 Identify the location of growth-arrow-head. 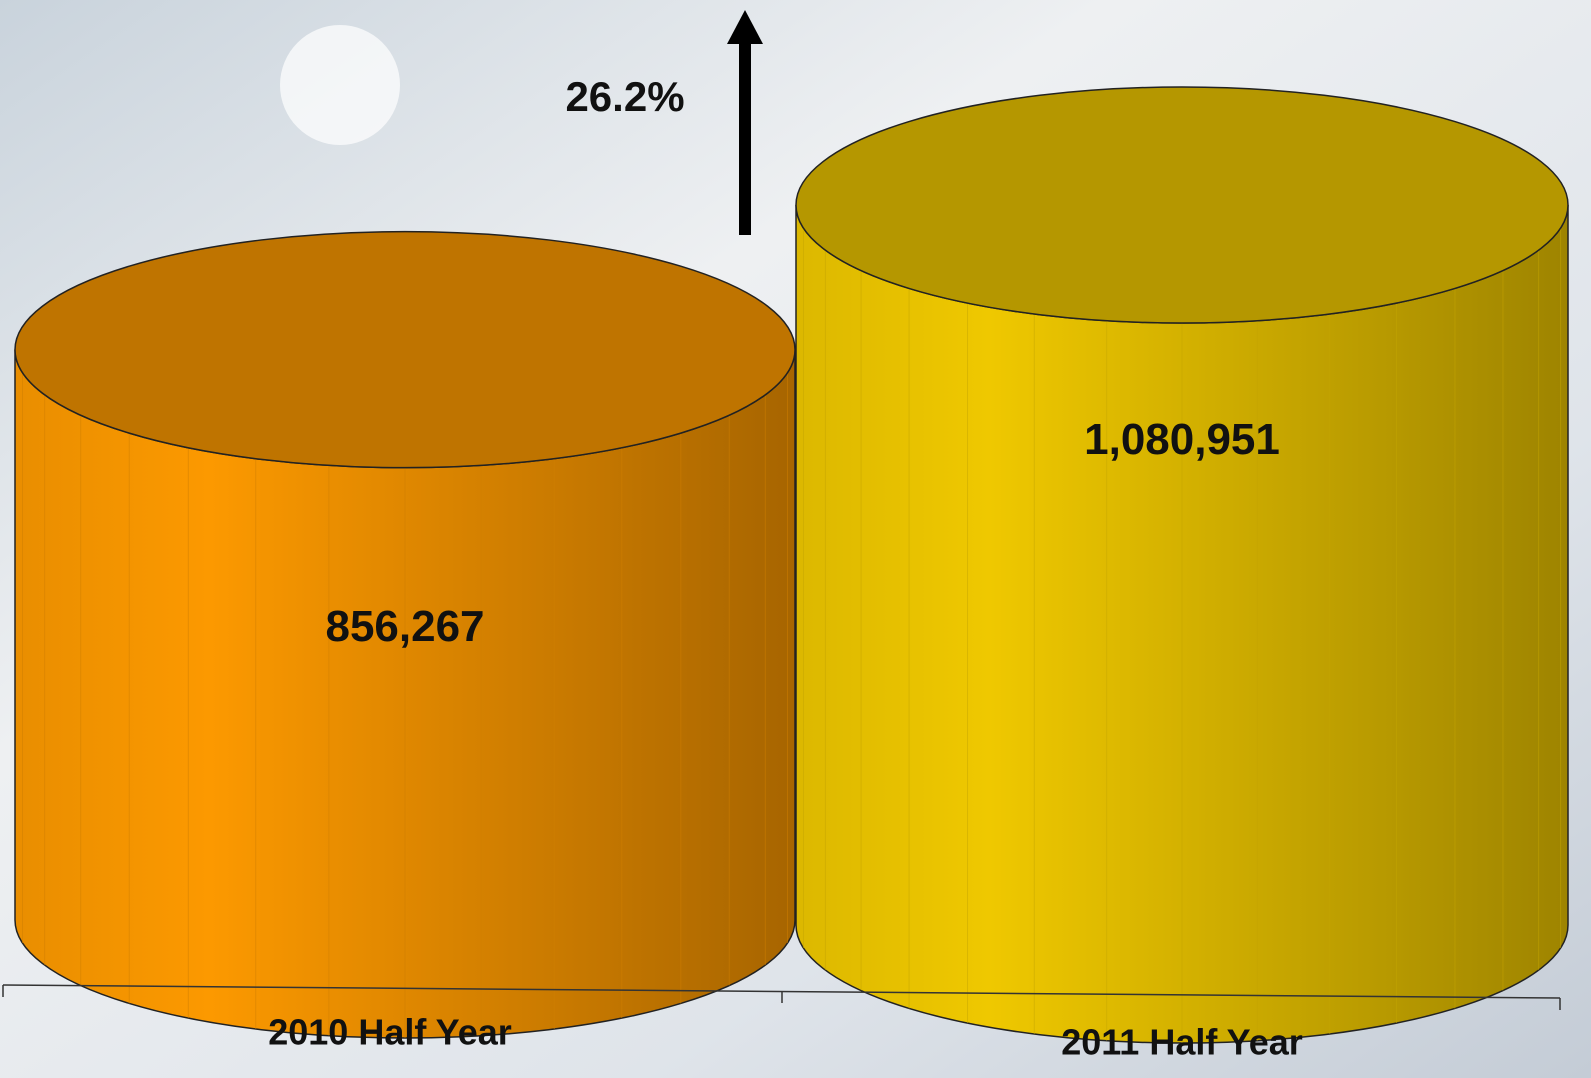
(745, 27).